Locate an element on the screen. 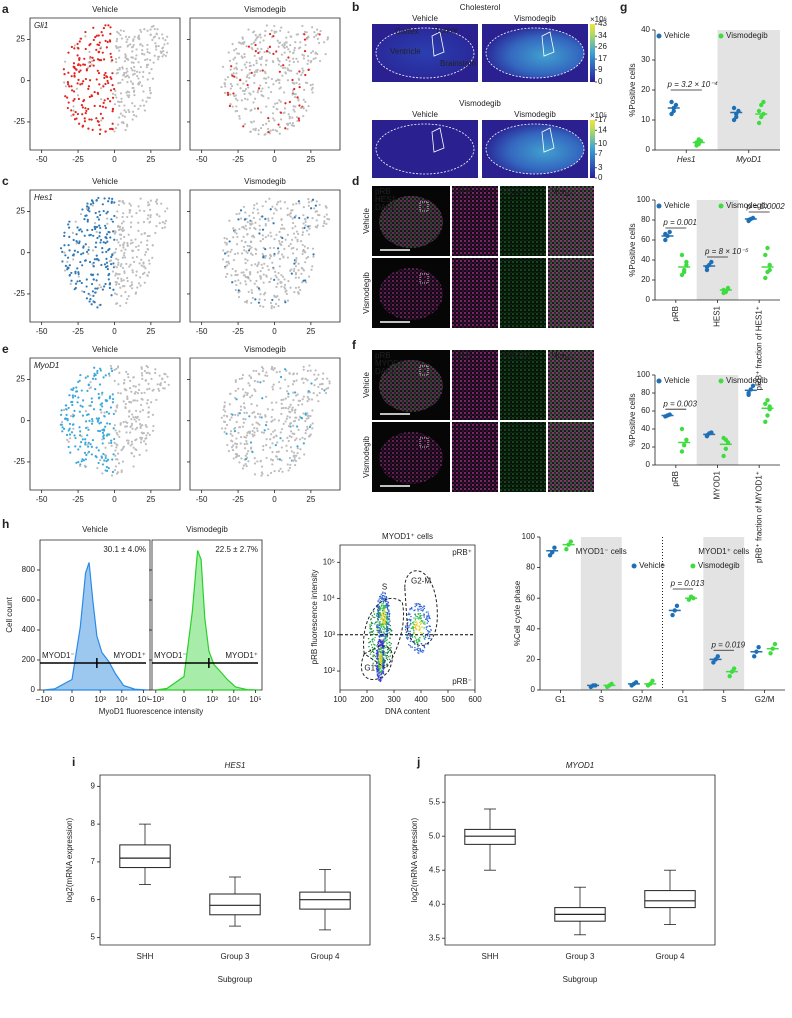 The height and width of the screenshot is (1018, 792). cell-cloud is located at coordinates (275, 80).